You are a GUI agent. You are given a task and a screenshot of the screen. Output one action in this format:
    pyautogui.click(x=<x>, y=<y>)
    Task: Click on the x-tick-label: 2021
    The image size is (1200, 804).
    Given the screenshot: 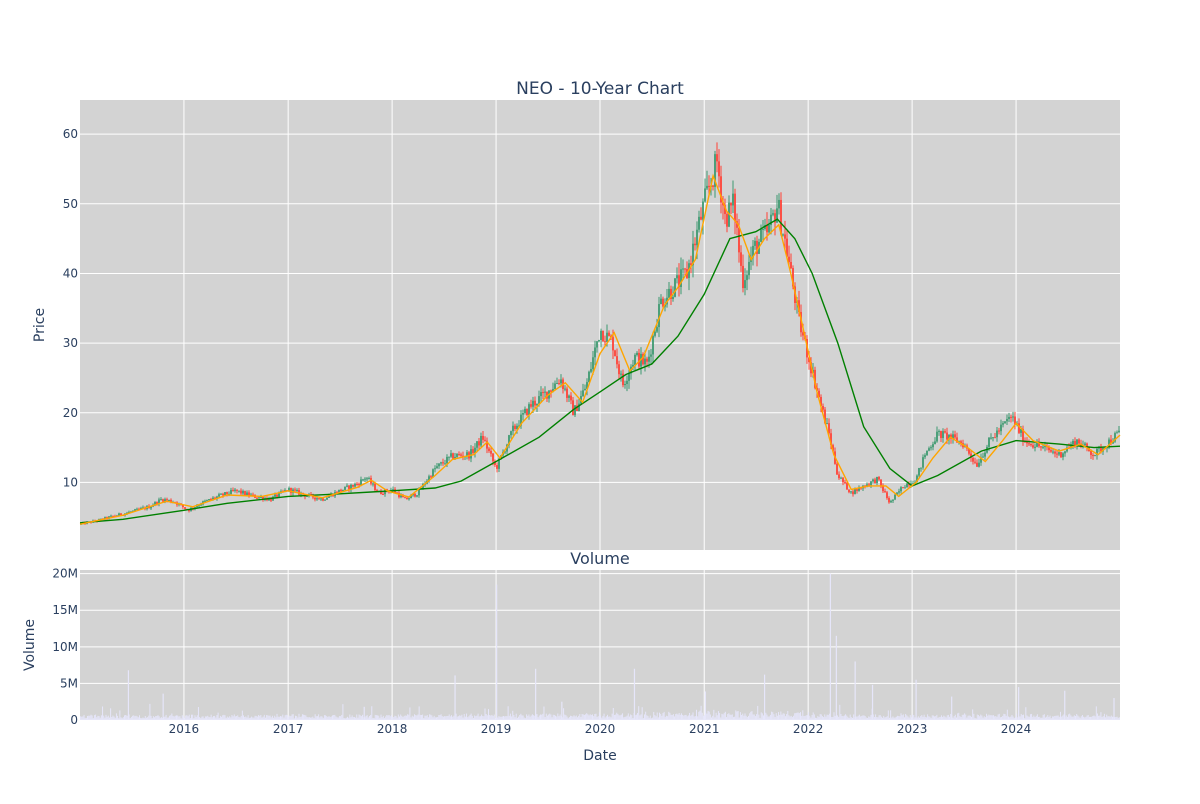 What is the action you would take?
    pyautogui.click(x=704, y=729)
    